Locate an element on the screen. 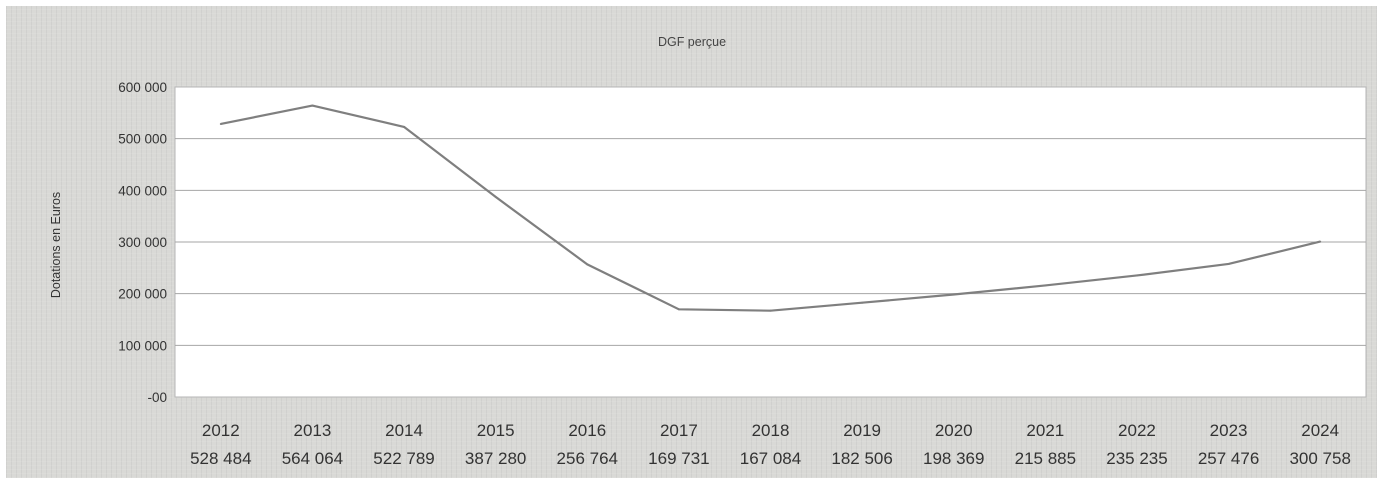 This screenshot has width=1383, height=484. x-tick-label: 2012 is located at coordinates (221, 430).